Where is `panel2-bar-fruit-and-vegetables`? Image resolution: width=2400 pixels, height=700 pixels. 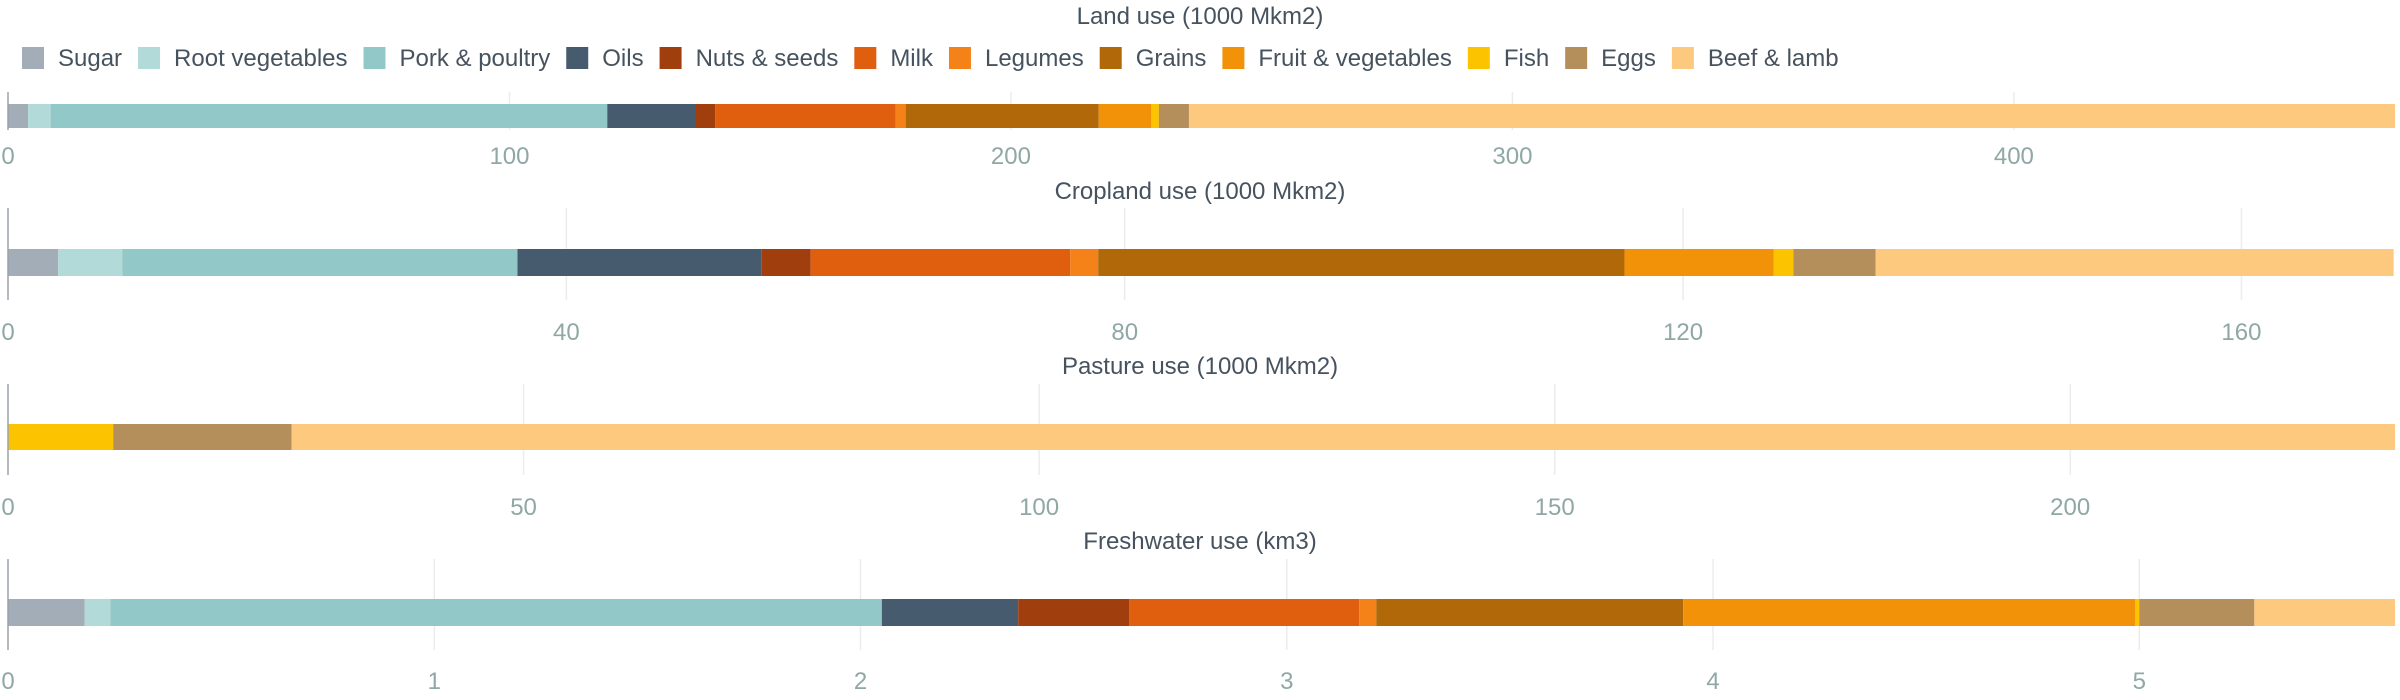 panel2-bar-fruit-and-vegetables is located at coordinates (1699, 262).